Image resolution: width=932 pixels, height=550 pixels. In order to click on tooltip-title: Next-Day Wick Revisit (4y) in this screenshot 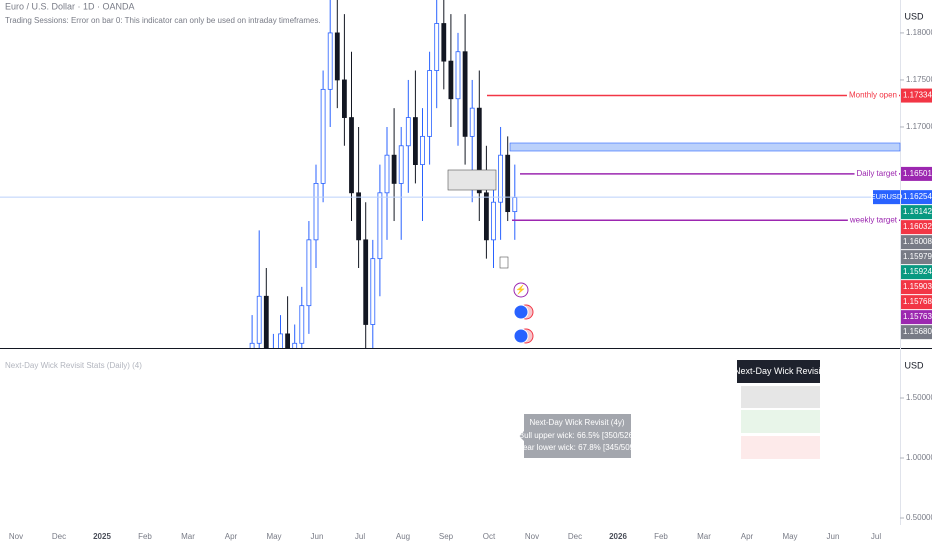, I will do `click(576, 422)`.